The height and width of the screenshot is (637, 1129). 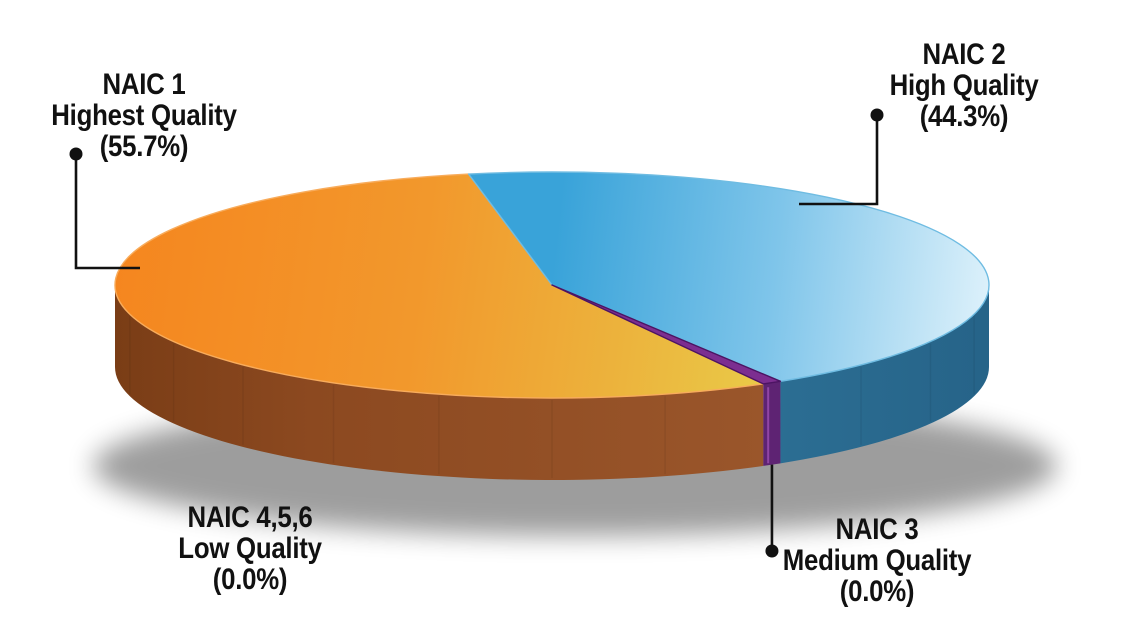 I want to click on slice-name: NAIC 4,5,6, so click(x=250, y=517).